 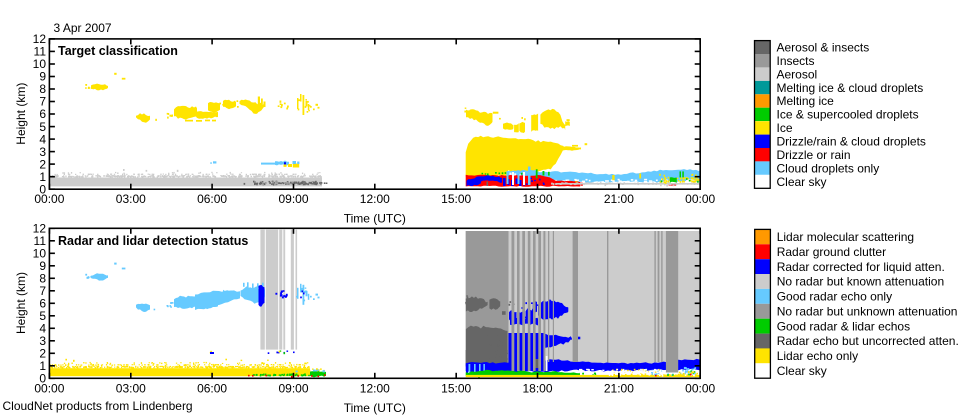 I want to click on svg-text: Aerosol & insects, so click(x=823, y=48).